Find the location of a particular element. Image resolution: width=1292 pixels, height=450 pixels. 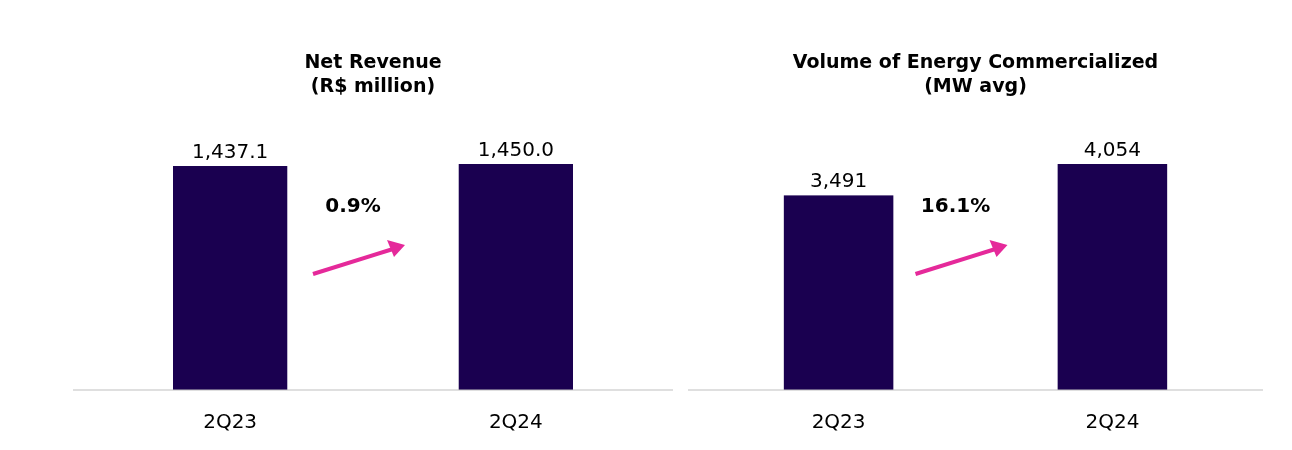

chart-subtitle: (MW avg) is located at coordinates (975, 85).